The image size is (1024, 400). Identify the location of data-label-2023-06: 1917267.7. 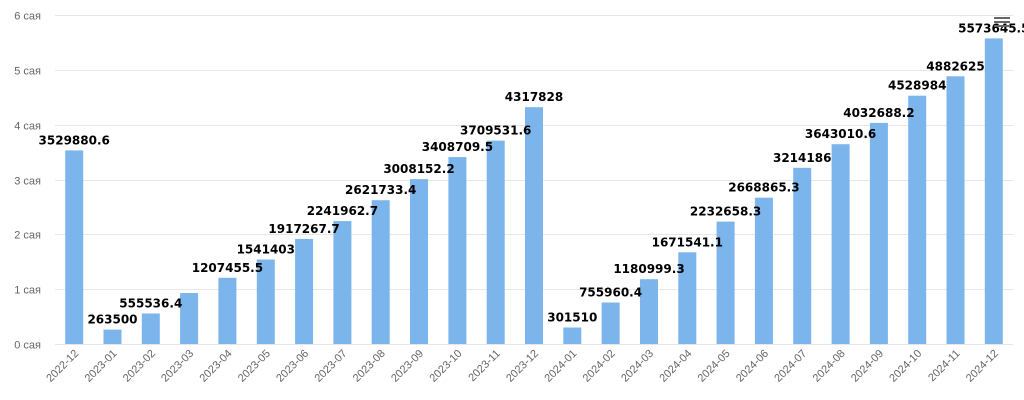
(303, 229).